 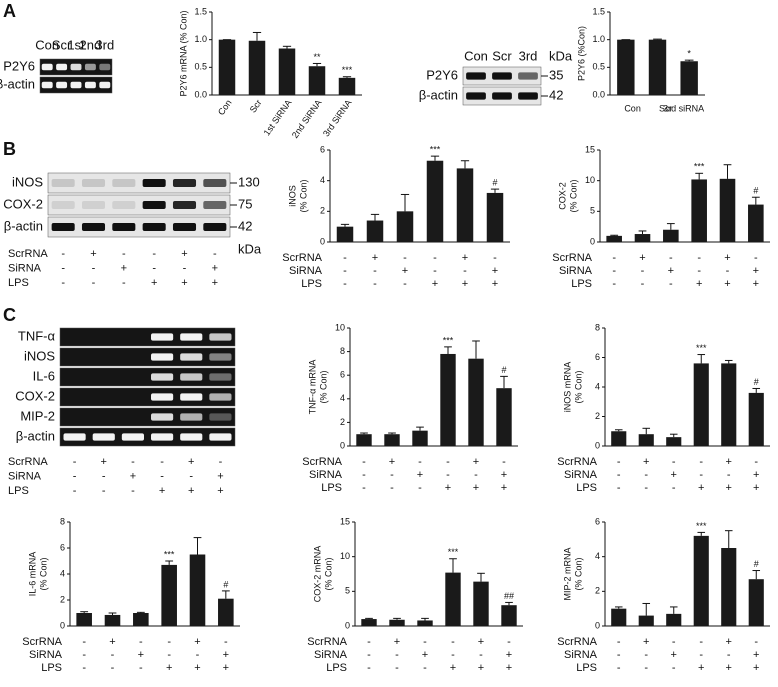 What do you see at coordinates (528, 55) in the screenshot?
I see `lane-label: 3rd` at bounding box center [528, 55].